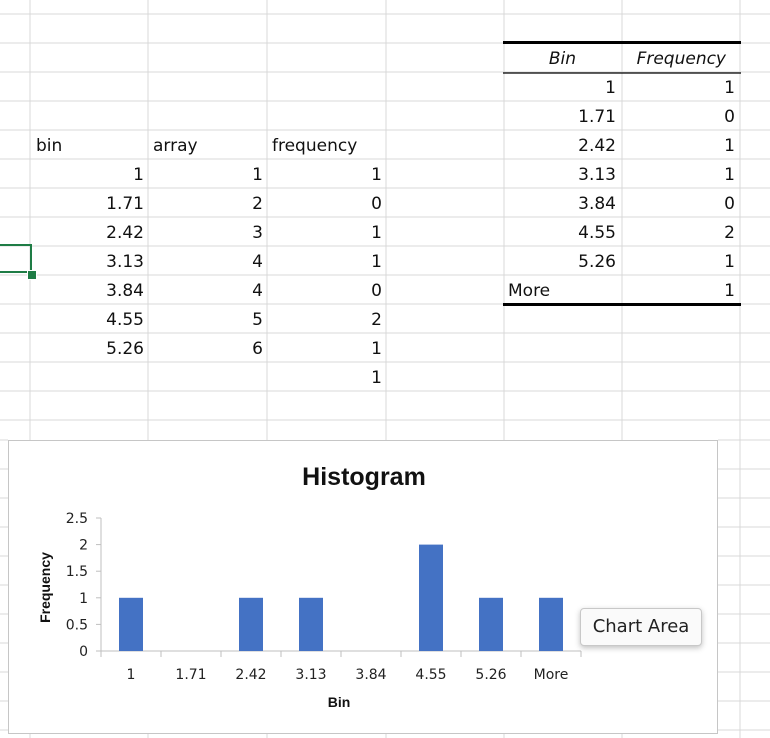  What do you see at coordinates (551, 675) in the screenshot?
I see `x-tick-label: More` at bounding box center [551, 675].